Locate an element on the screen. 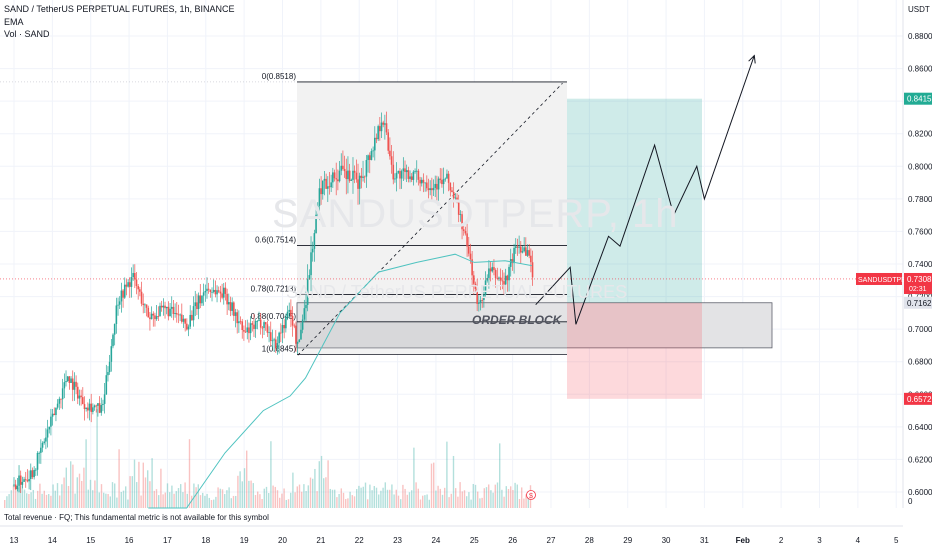 Image resolution: width=932 pixels, height=550 pixels. time-tick-label: 13 is located at coordinates (14, 540).